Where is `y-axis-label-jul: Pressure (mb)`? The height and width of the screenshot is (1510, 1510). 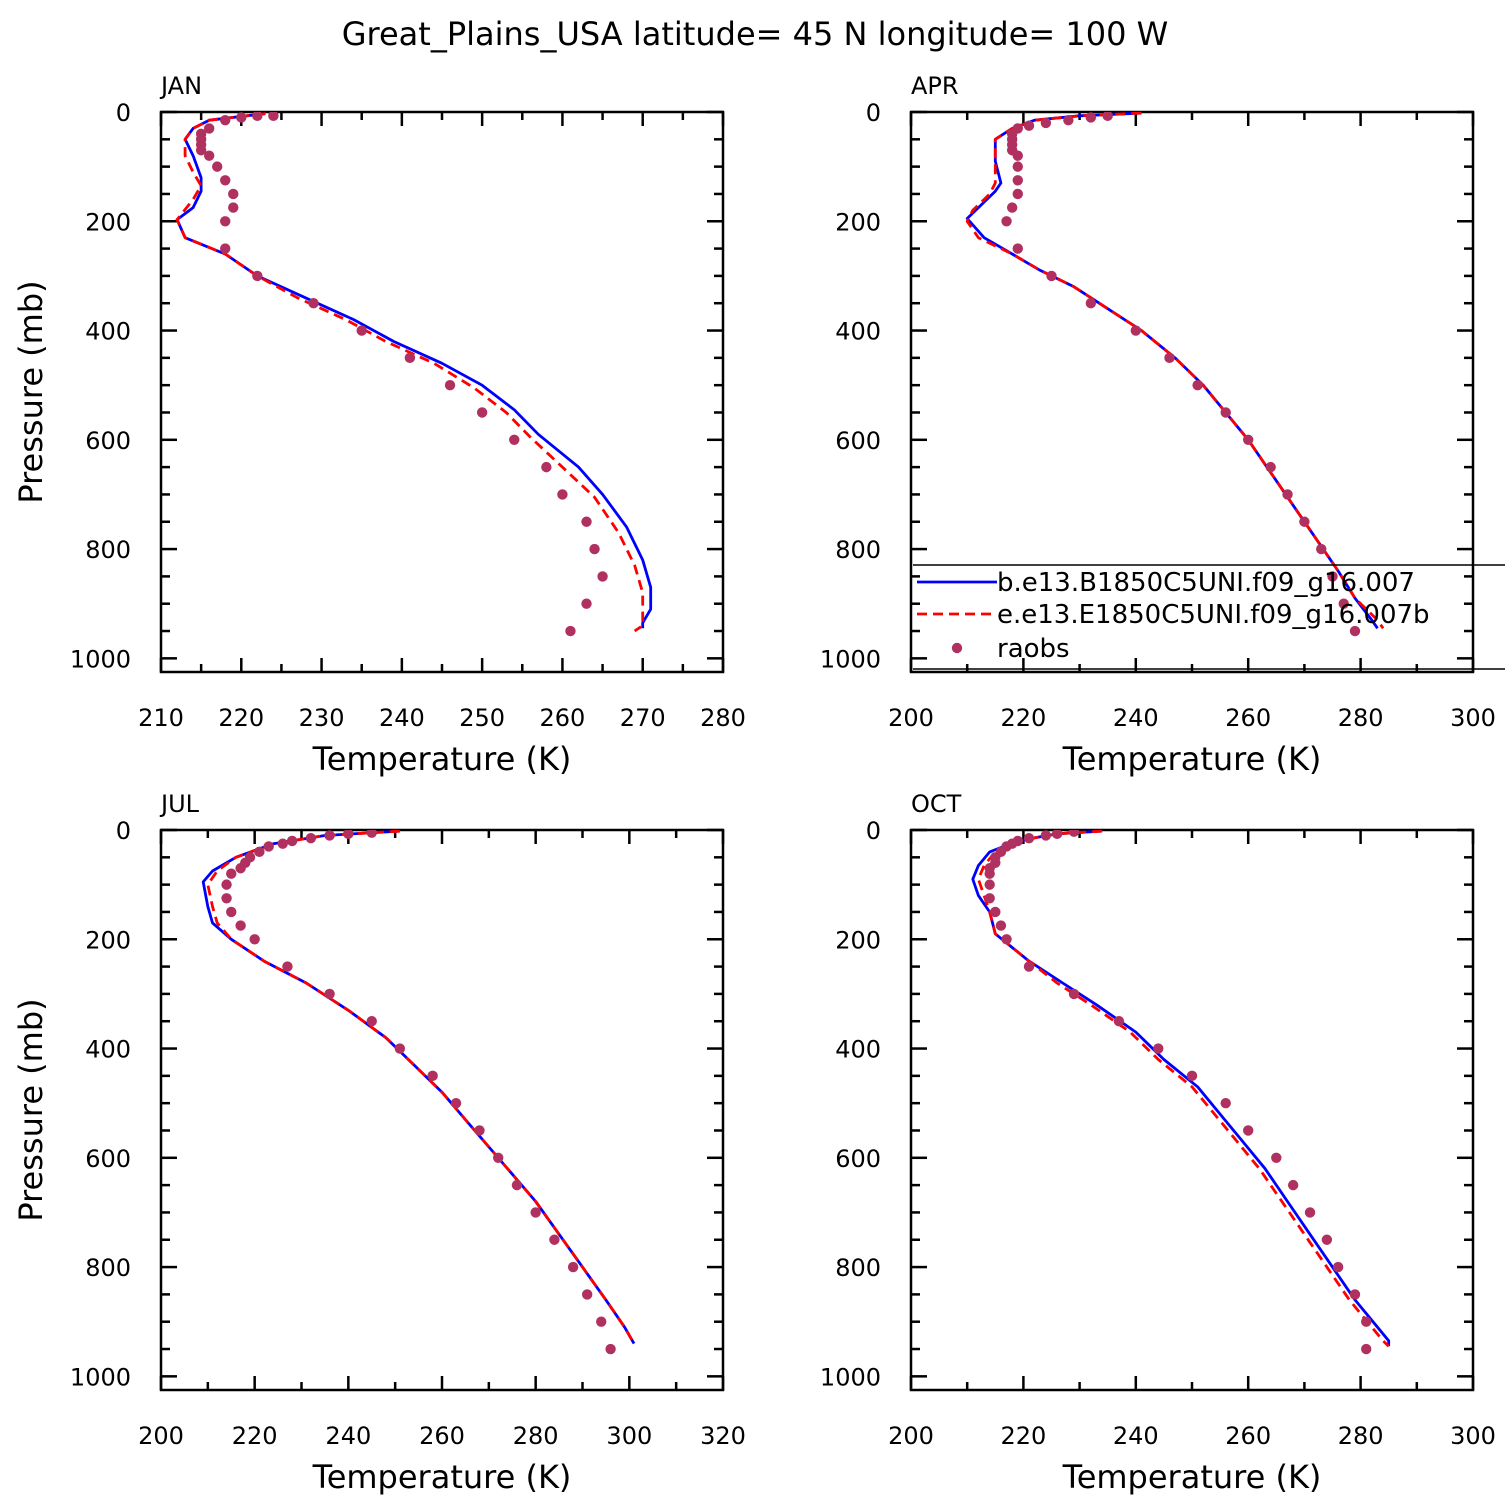 y-axis-label-jul: Pressure (mb) is located at coordinates (31, 1109).